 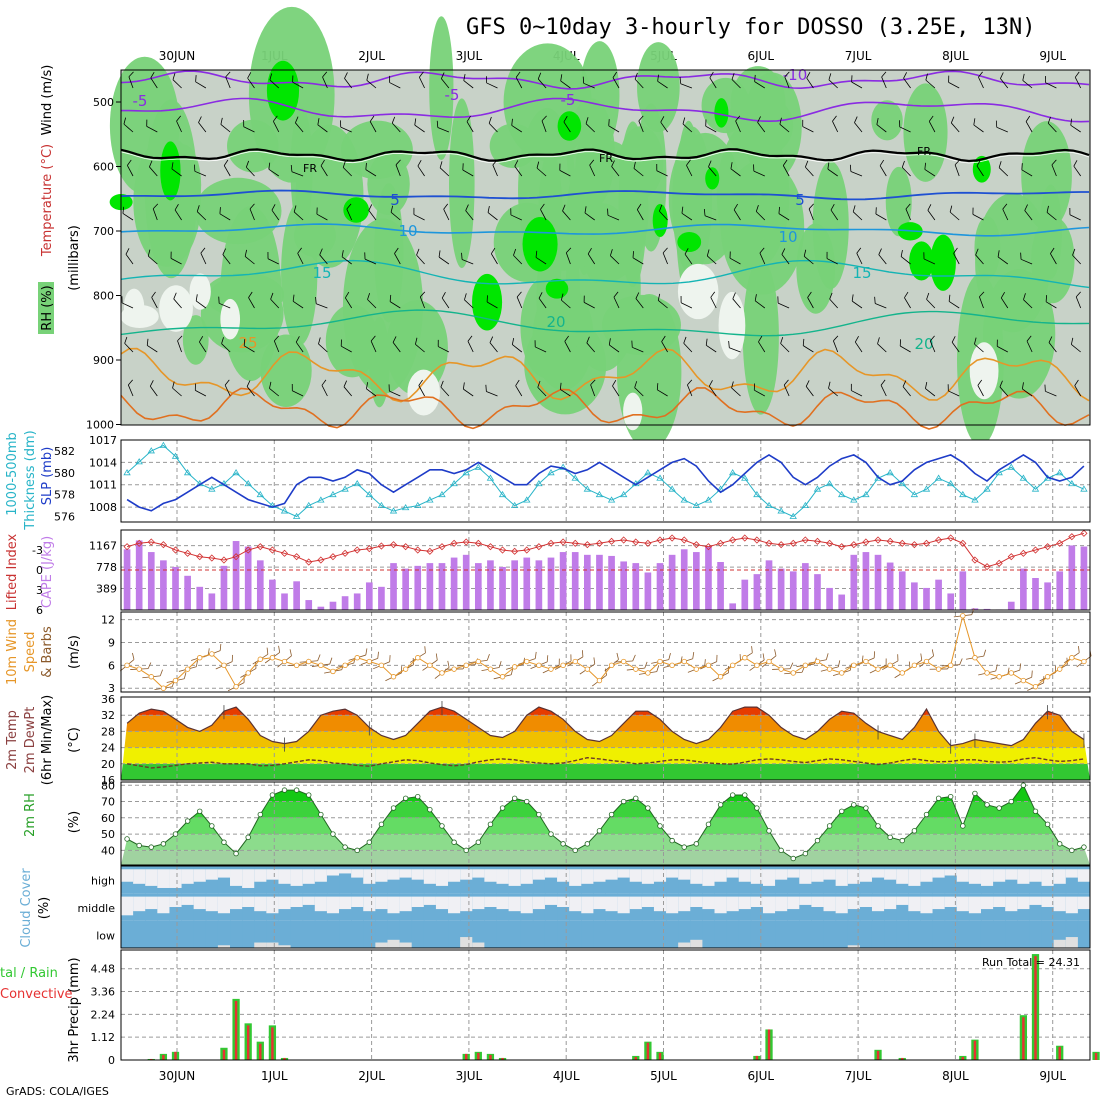 What do you see at coordinates (74, 822) in the screenshot?
I see `rh2m-unit-label: (%)` at bounding box center [74, 822].